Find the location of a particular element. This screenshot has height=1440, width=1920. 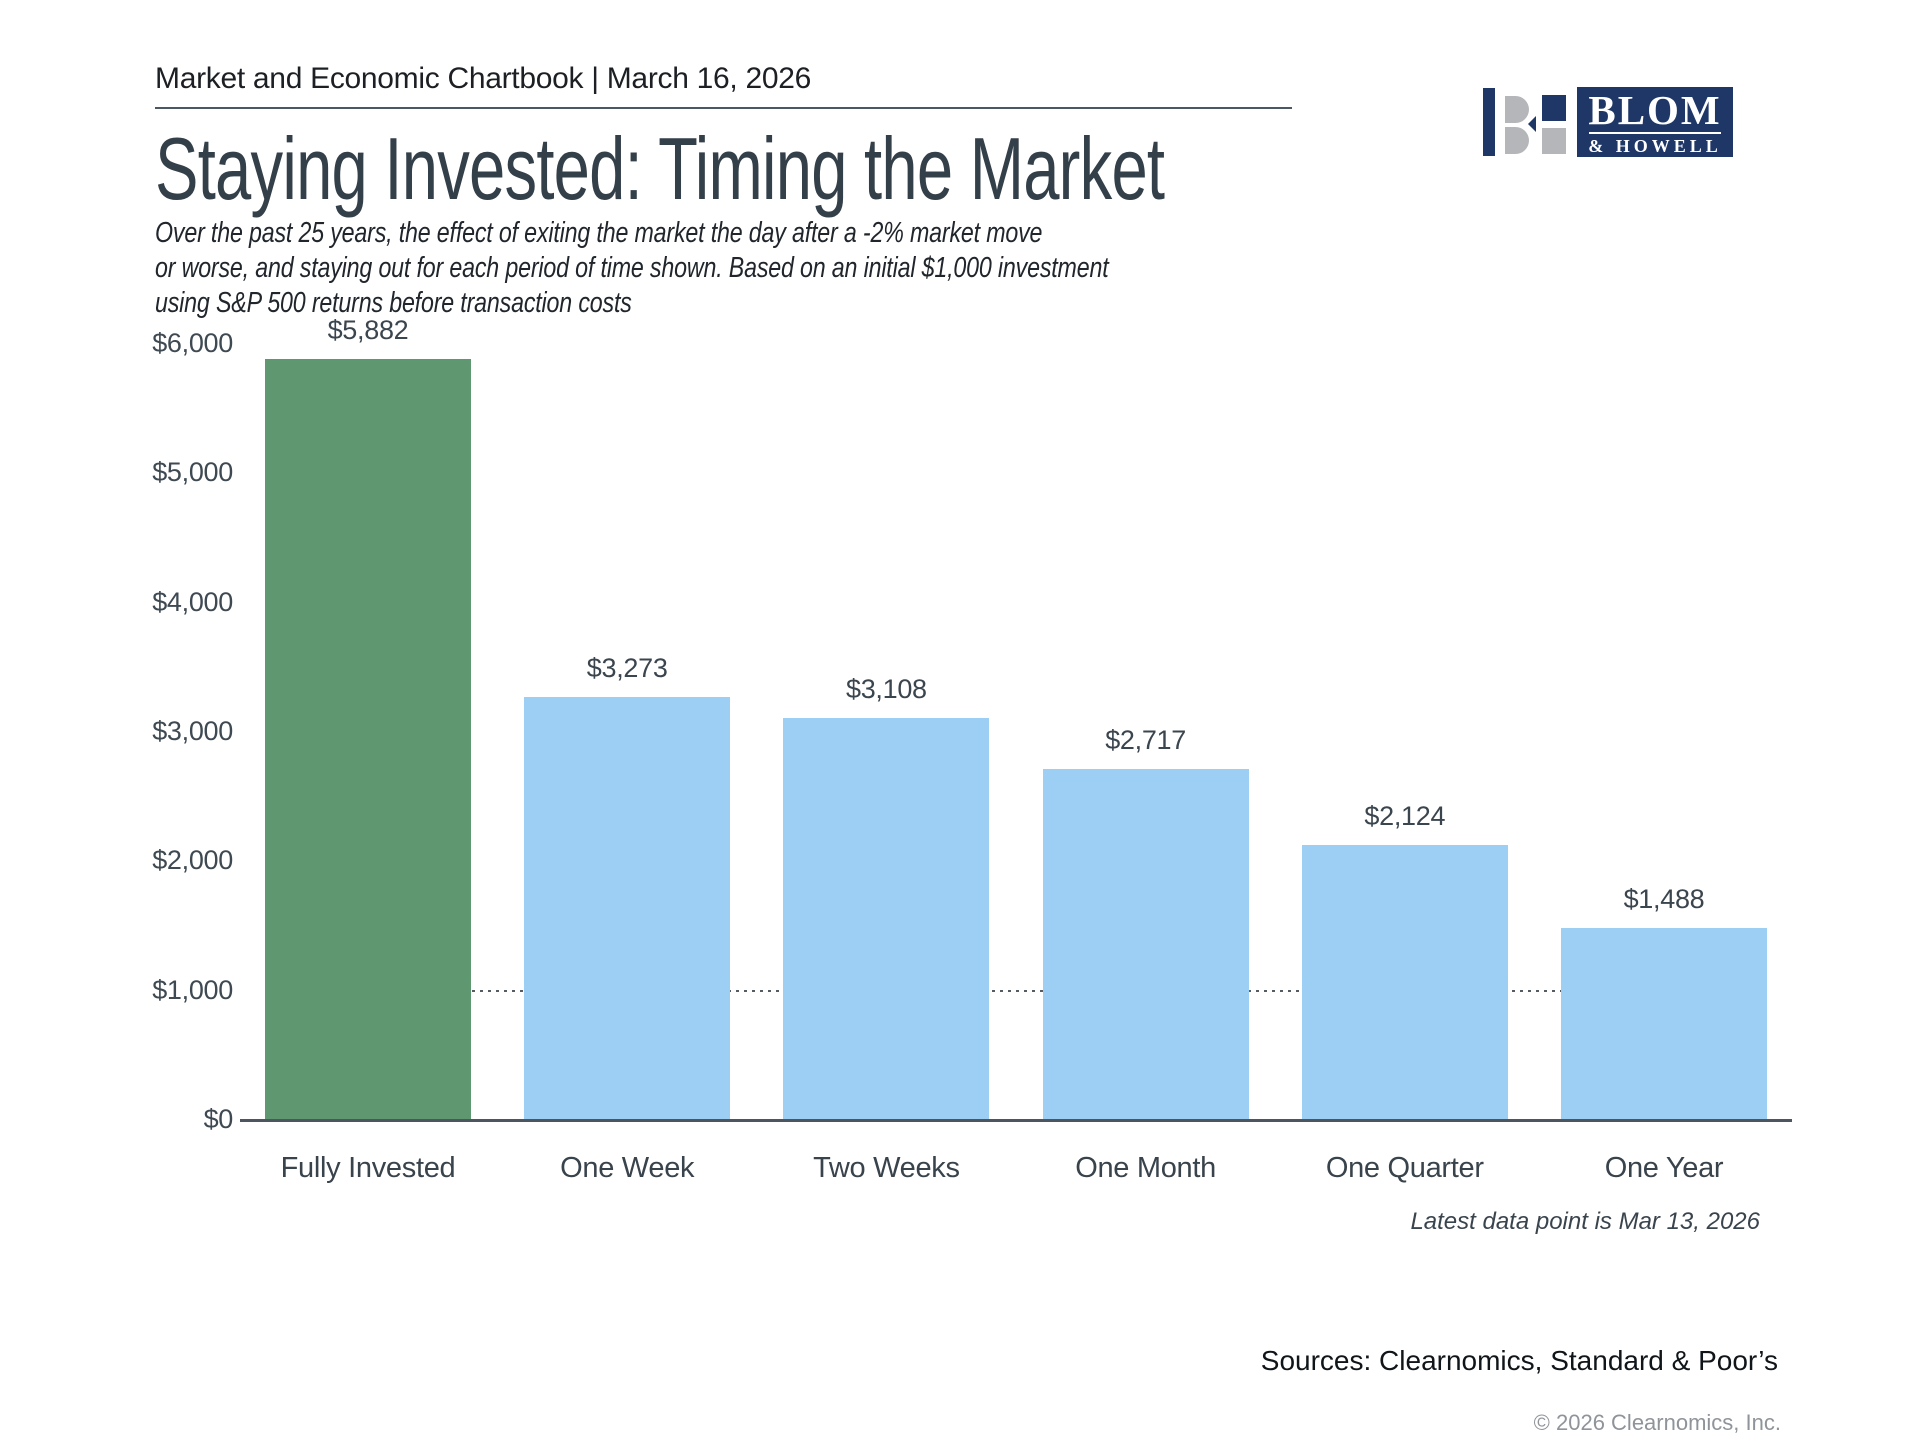

y-axis-tick-label: $0 is located at coordinates (218, 1119).